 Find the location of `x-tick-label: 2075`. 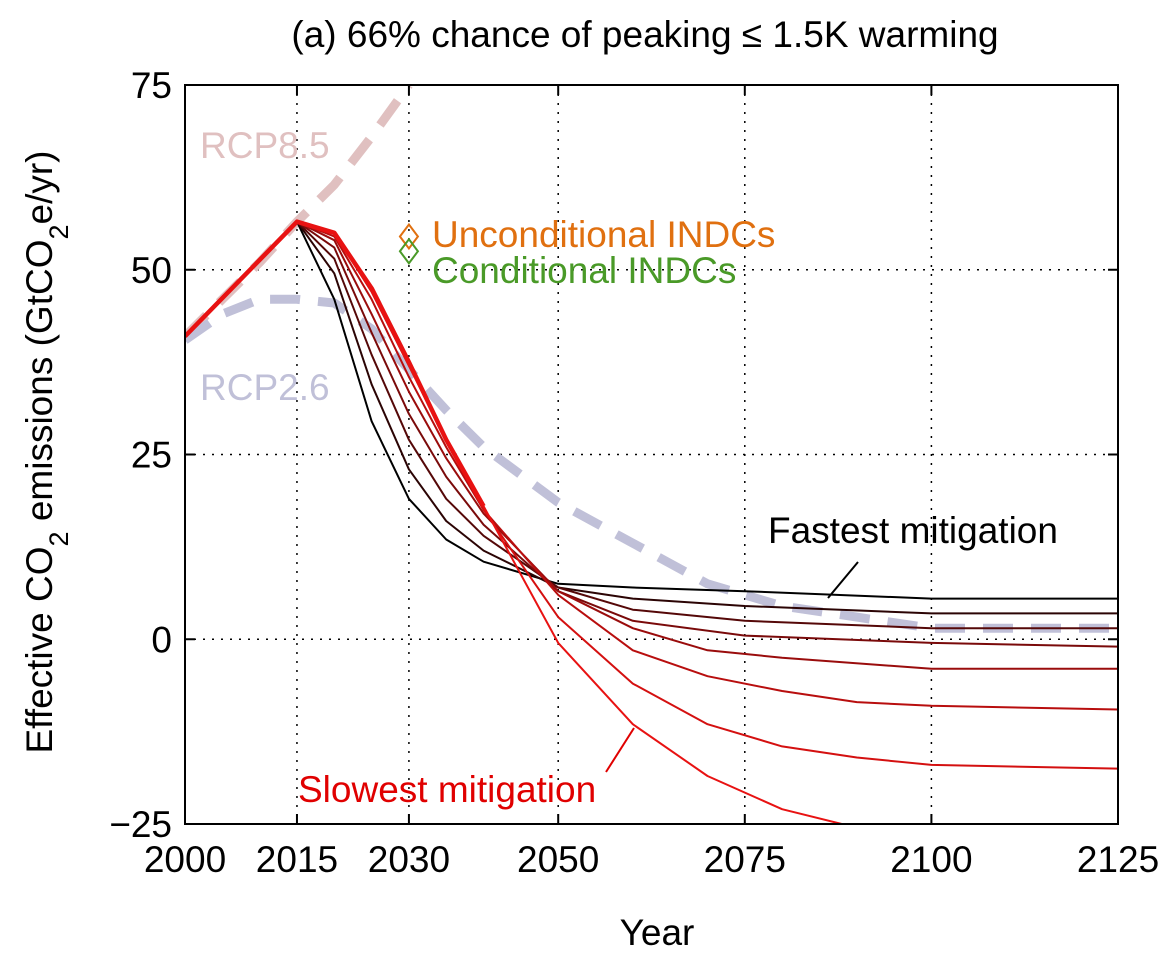

x-tick-label: 2075 is located at coordinates (745, 859).